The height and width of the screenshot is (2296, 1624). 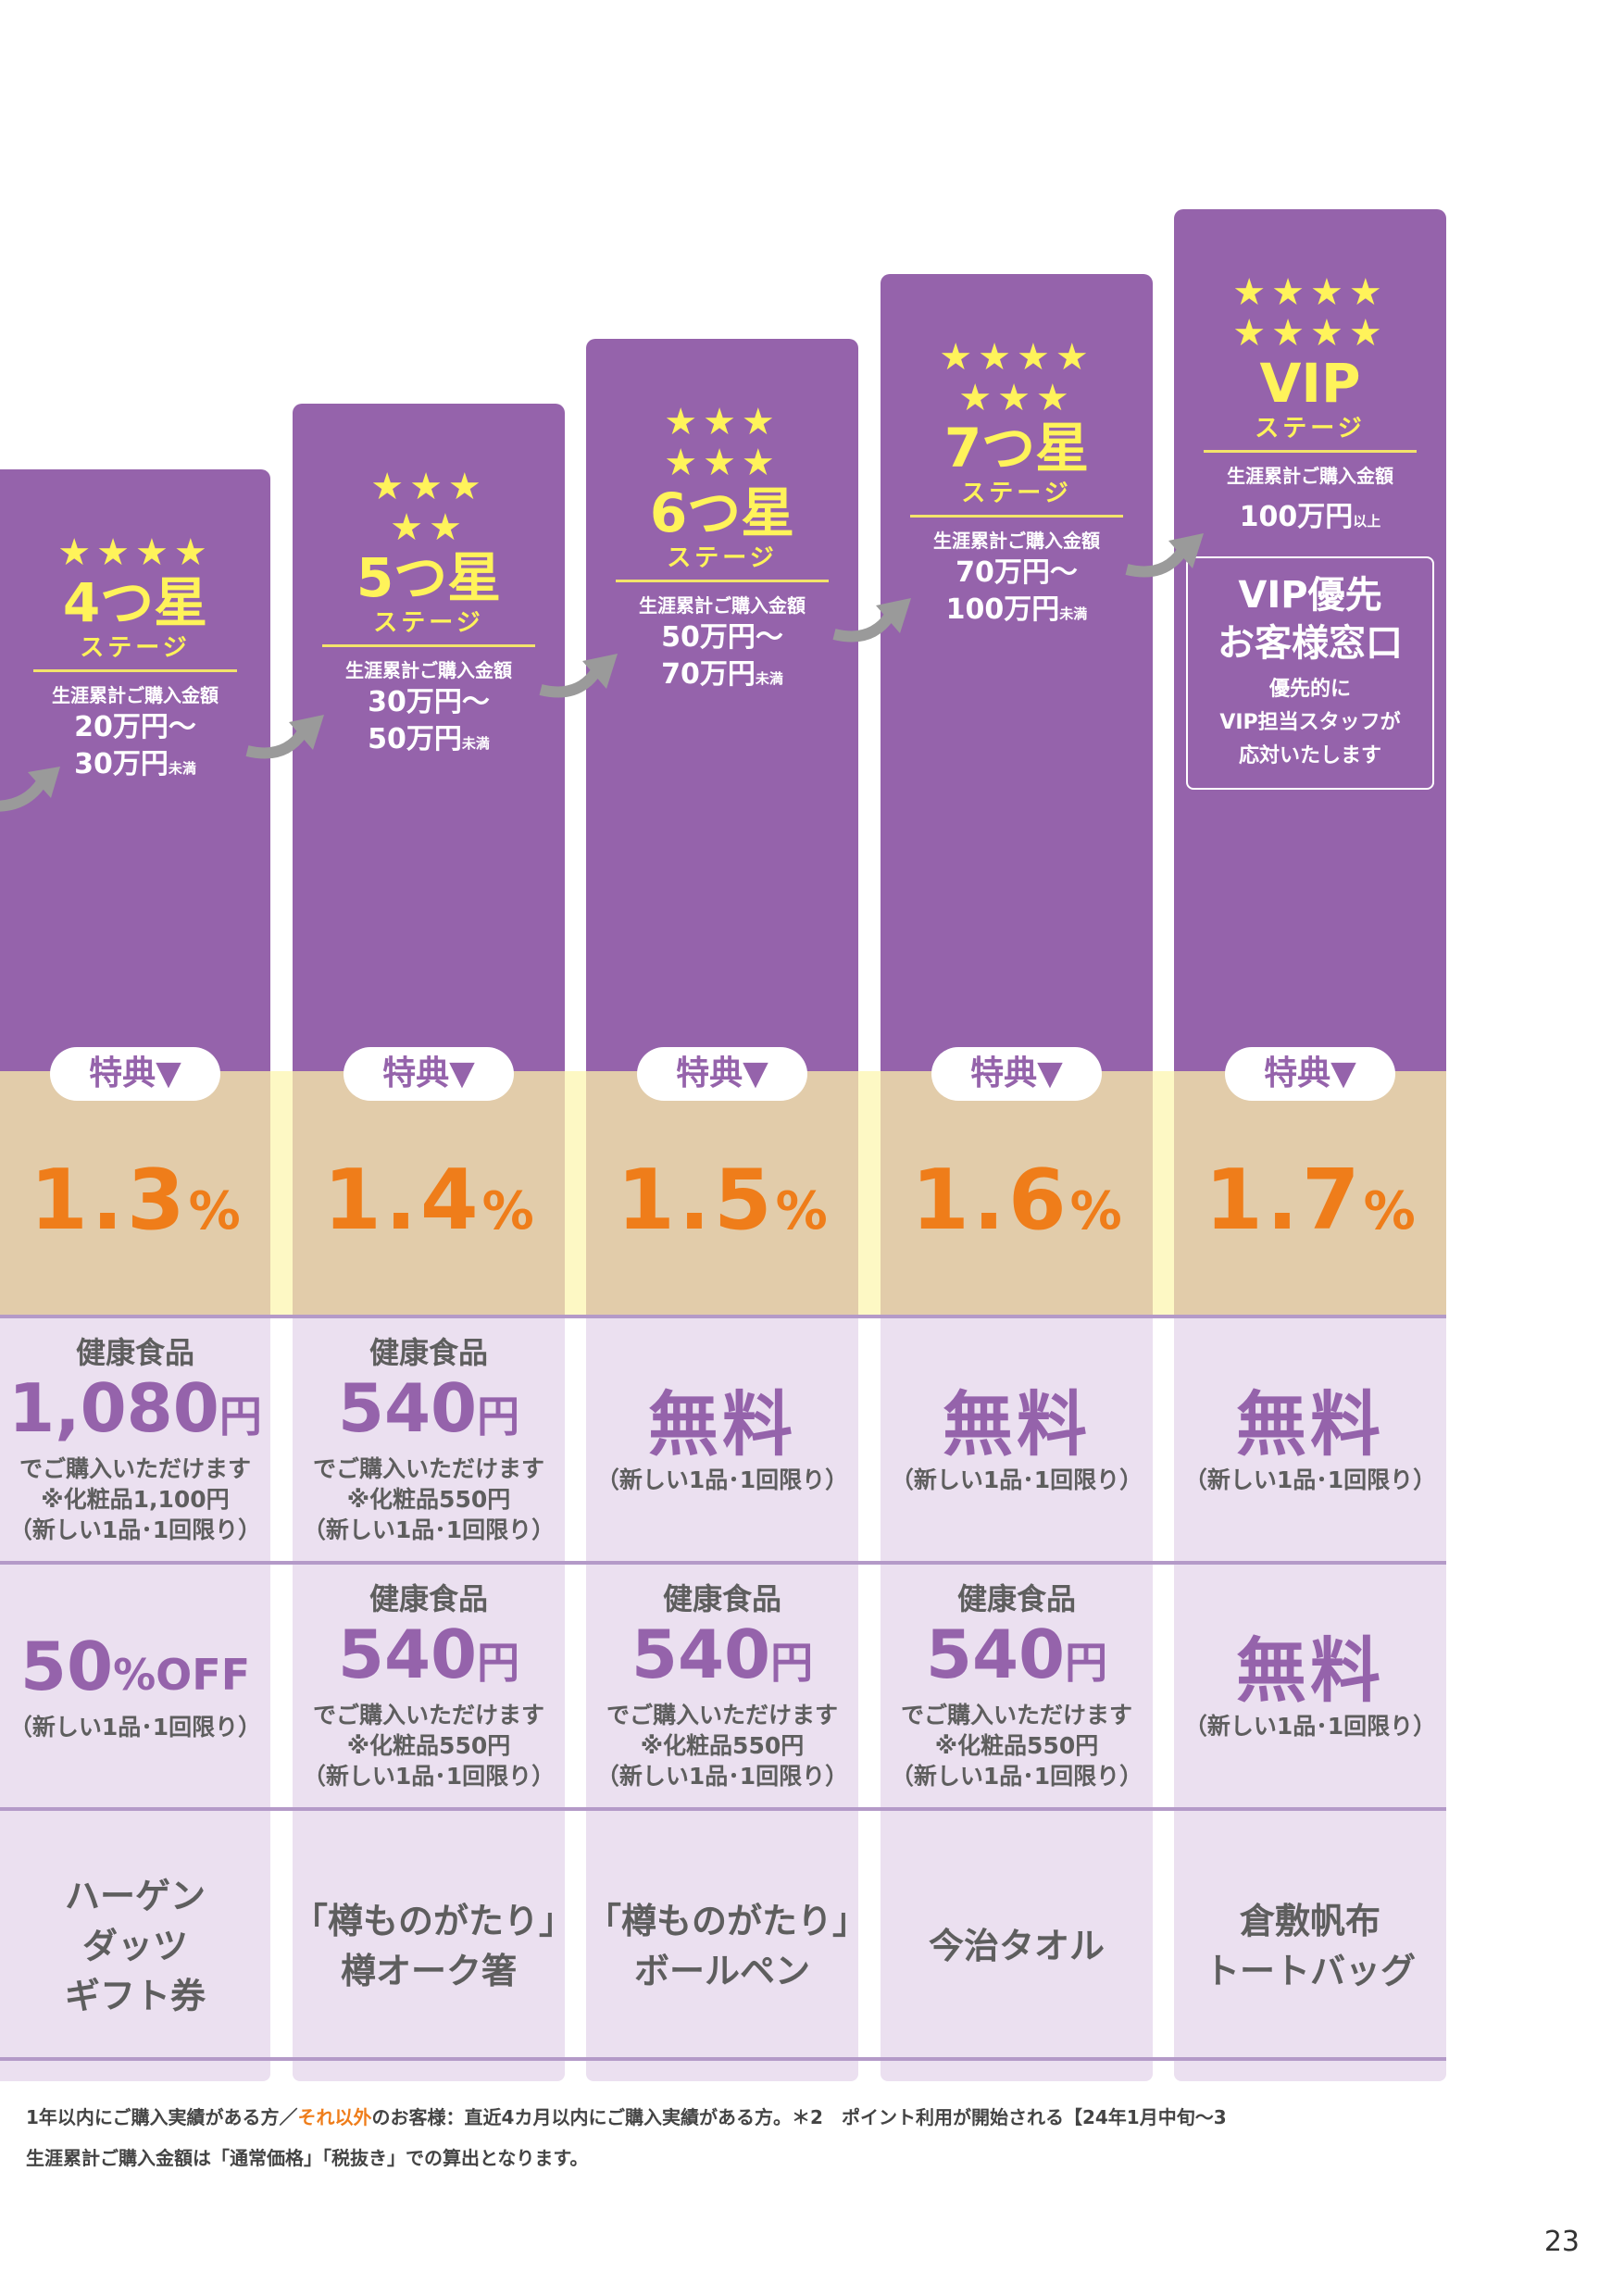 What do you see at coordinates (135, 727) in the screenshot?
I see `amount-range-from: 20万円〜` at bounding box center [135, 727].